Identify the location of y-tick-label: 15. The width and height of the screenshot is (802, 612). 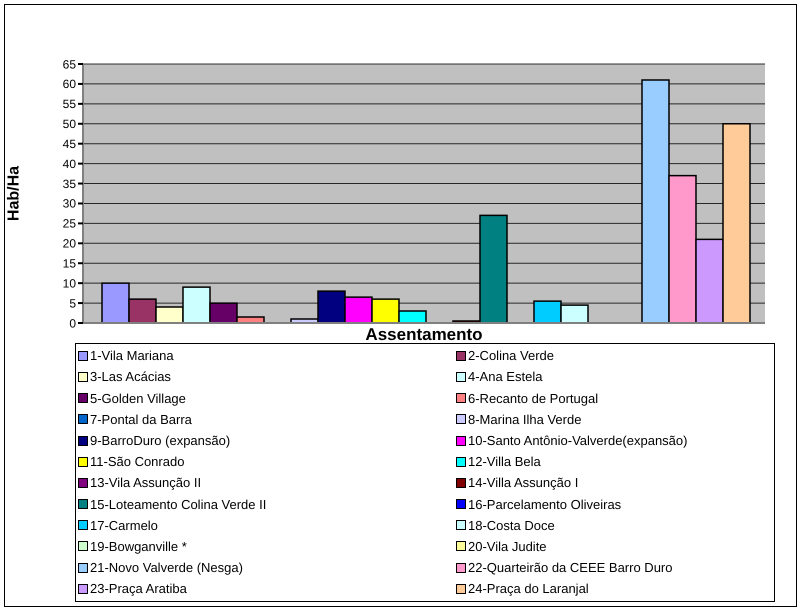
(69, 263).